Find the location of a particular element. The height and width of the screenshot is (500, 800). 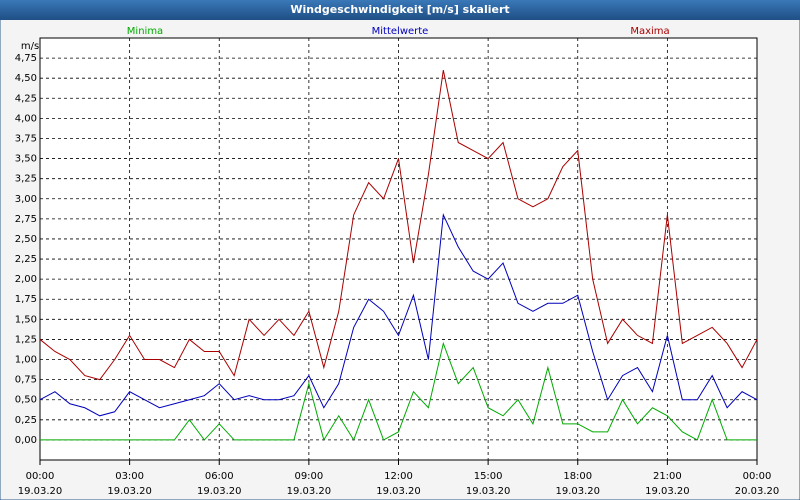

x-tick-label: 12:00 is located at coordinates (398, 476).